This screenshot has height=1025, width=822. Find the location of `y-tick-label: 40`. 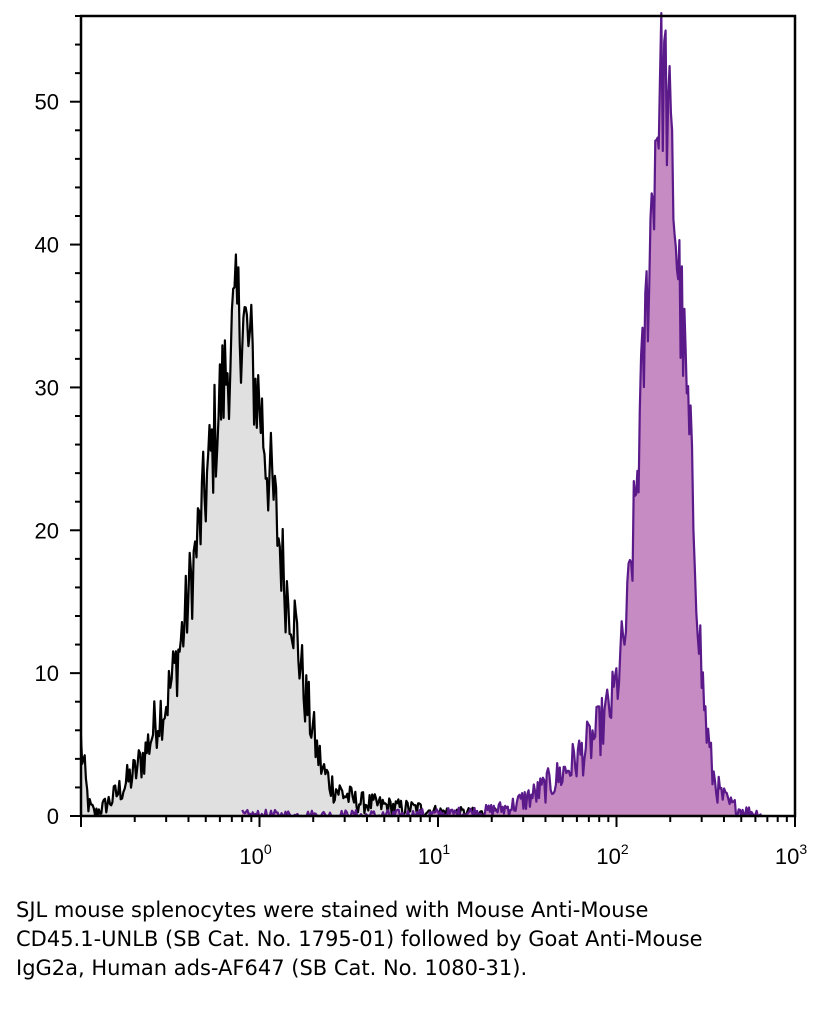

y-tick-label: 40 is located at coordinates (47, 245).